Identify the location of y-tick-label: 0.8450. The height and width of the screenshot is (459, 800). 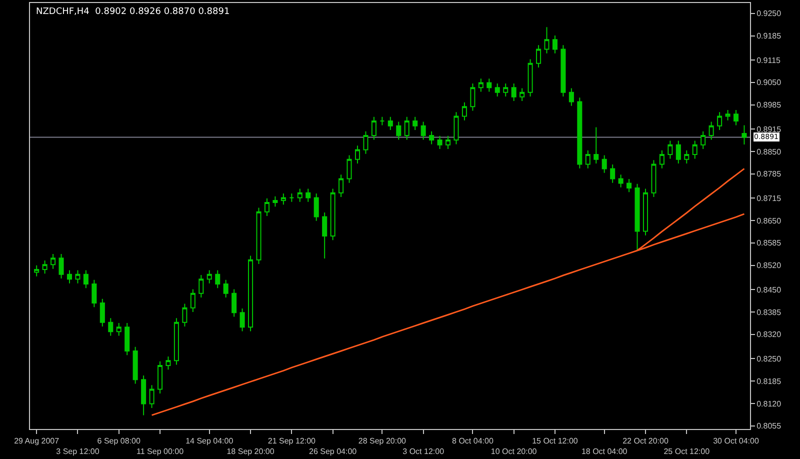
(769, 289).